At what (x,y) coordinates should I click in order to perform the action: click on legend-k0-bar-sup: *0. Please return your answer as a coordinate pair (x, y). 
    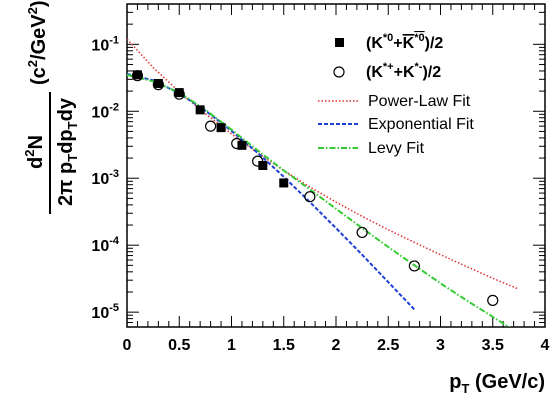
    Looking at the image, I should click on (419, 38).